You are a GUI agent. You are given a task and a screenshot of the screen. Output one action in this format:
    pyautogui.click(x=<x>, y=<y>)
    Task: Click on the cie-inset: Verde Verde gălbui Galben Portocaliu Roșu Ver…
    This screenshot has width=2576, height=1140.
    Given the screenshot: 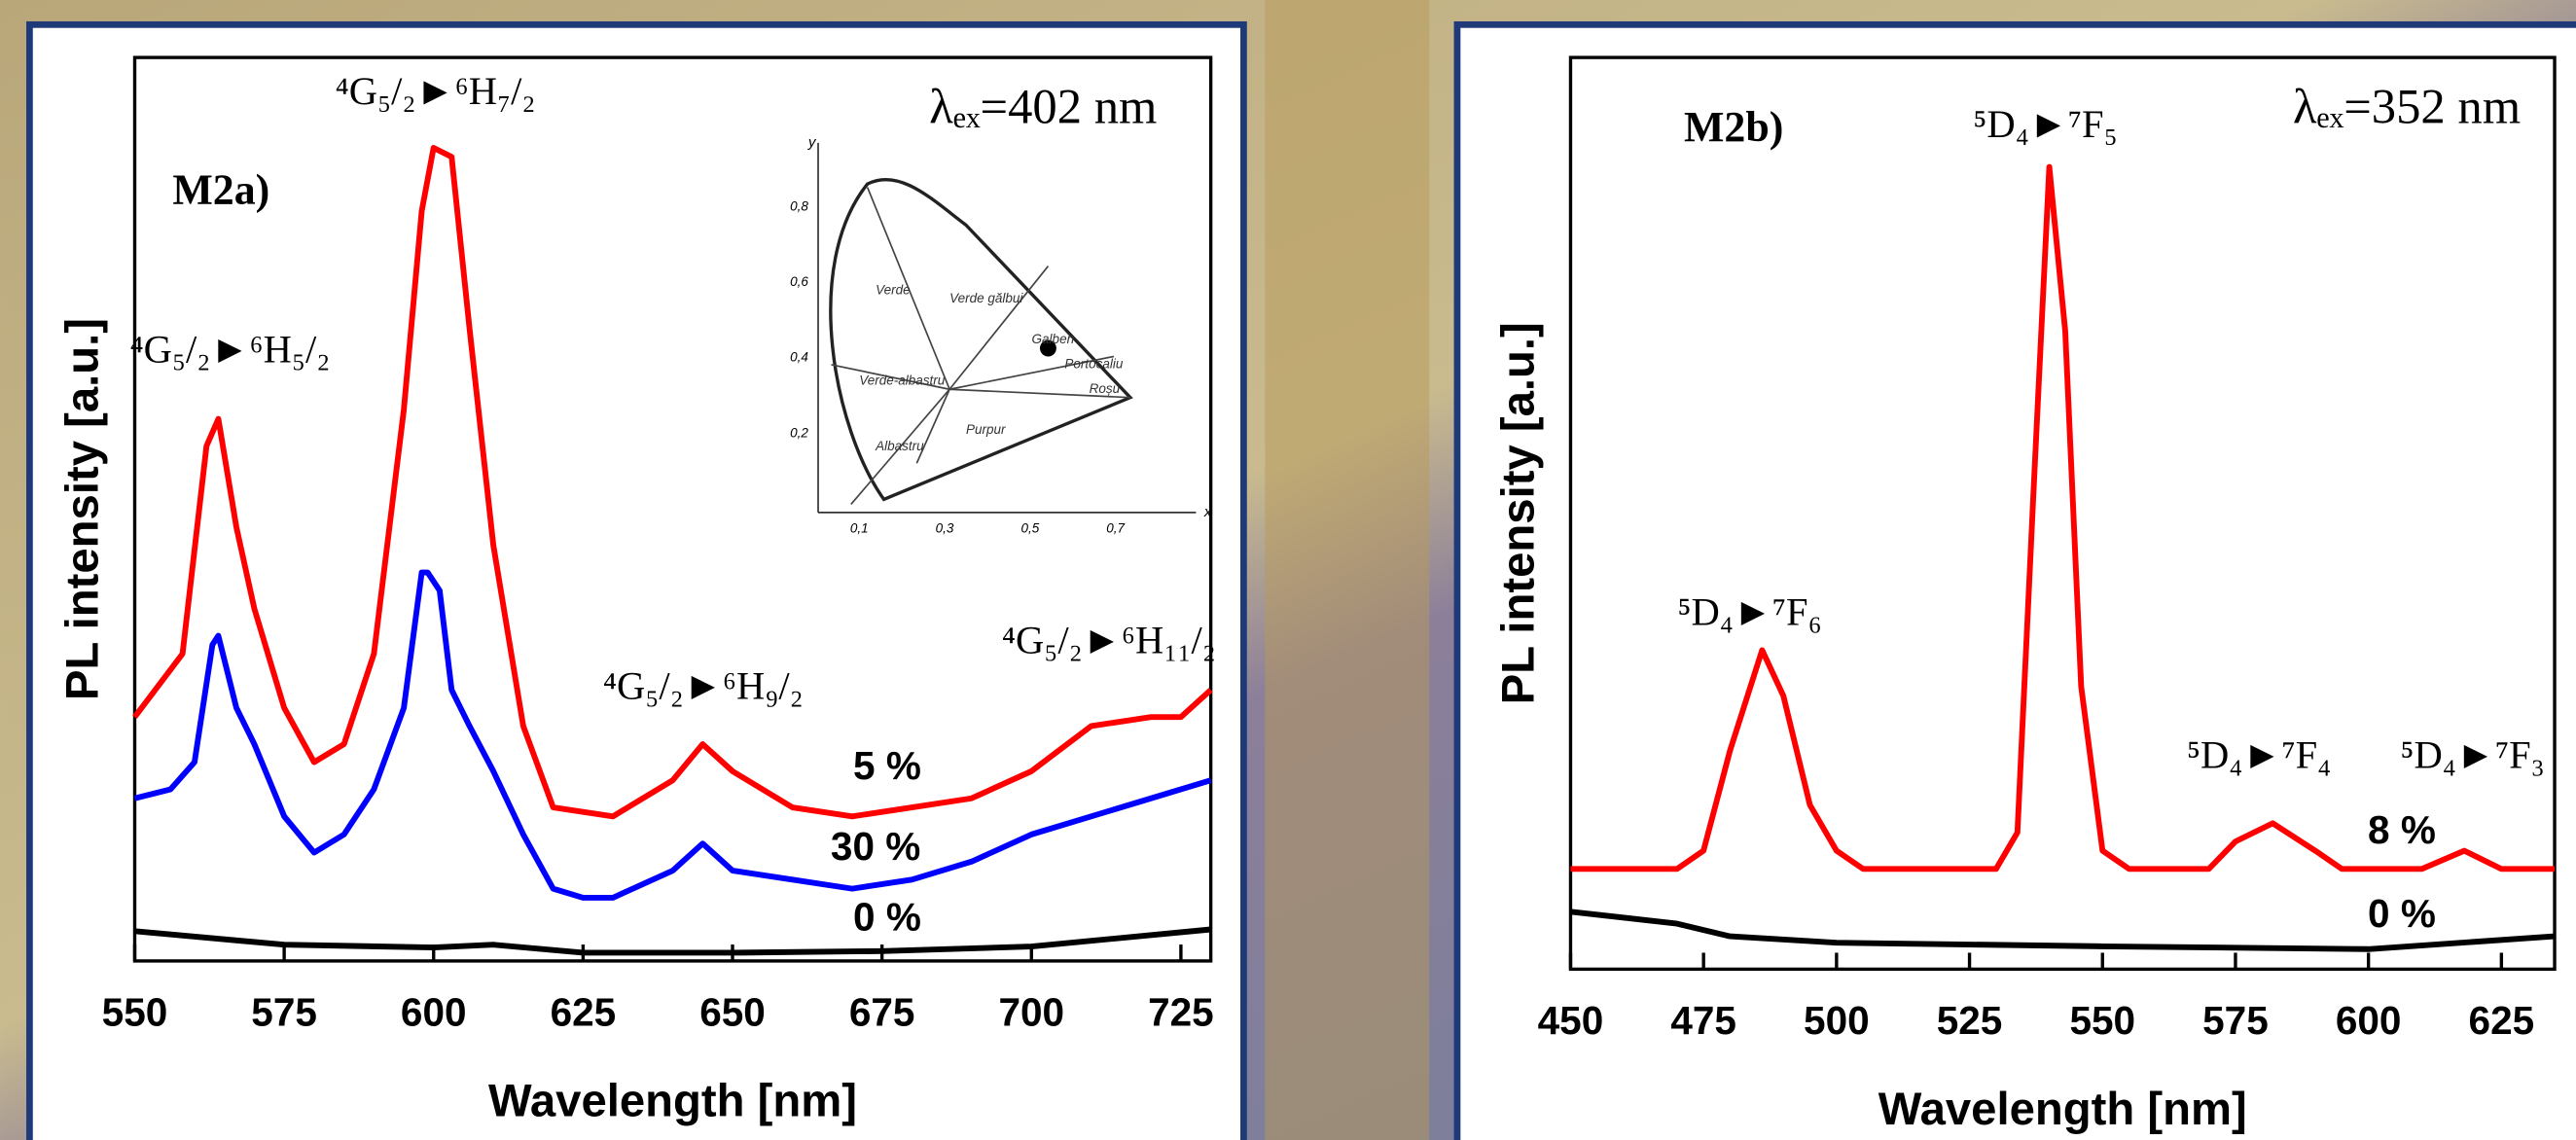 What is the action you would take?
    pyautogui.click(x=1001, y=335)
    